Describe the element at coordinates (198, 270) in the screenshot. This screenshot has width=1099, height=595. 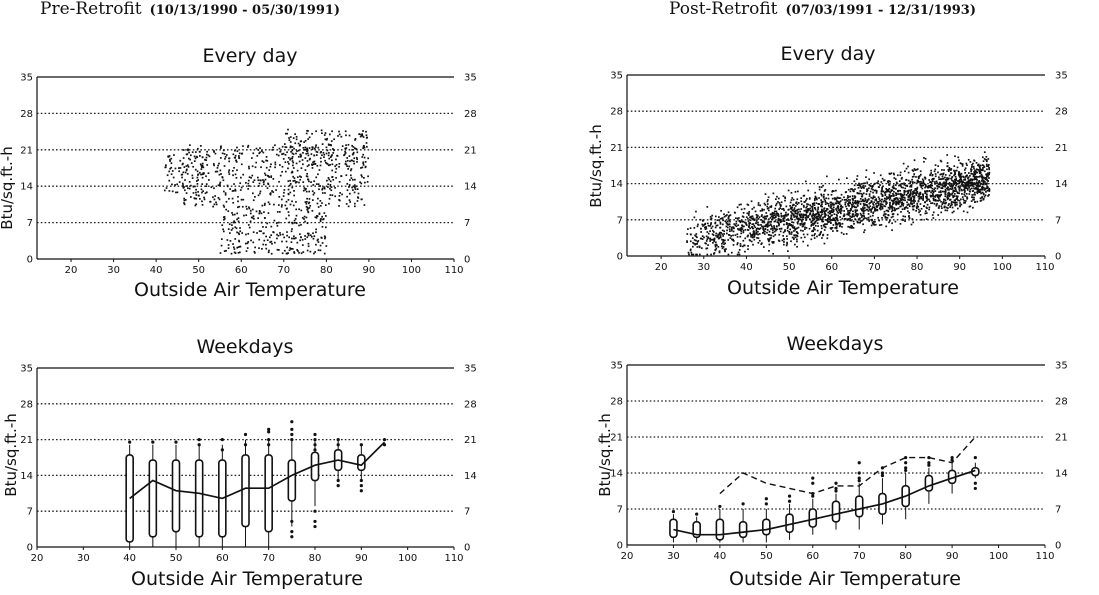
I see `x-tick-label: 50` at that location.